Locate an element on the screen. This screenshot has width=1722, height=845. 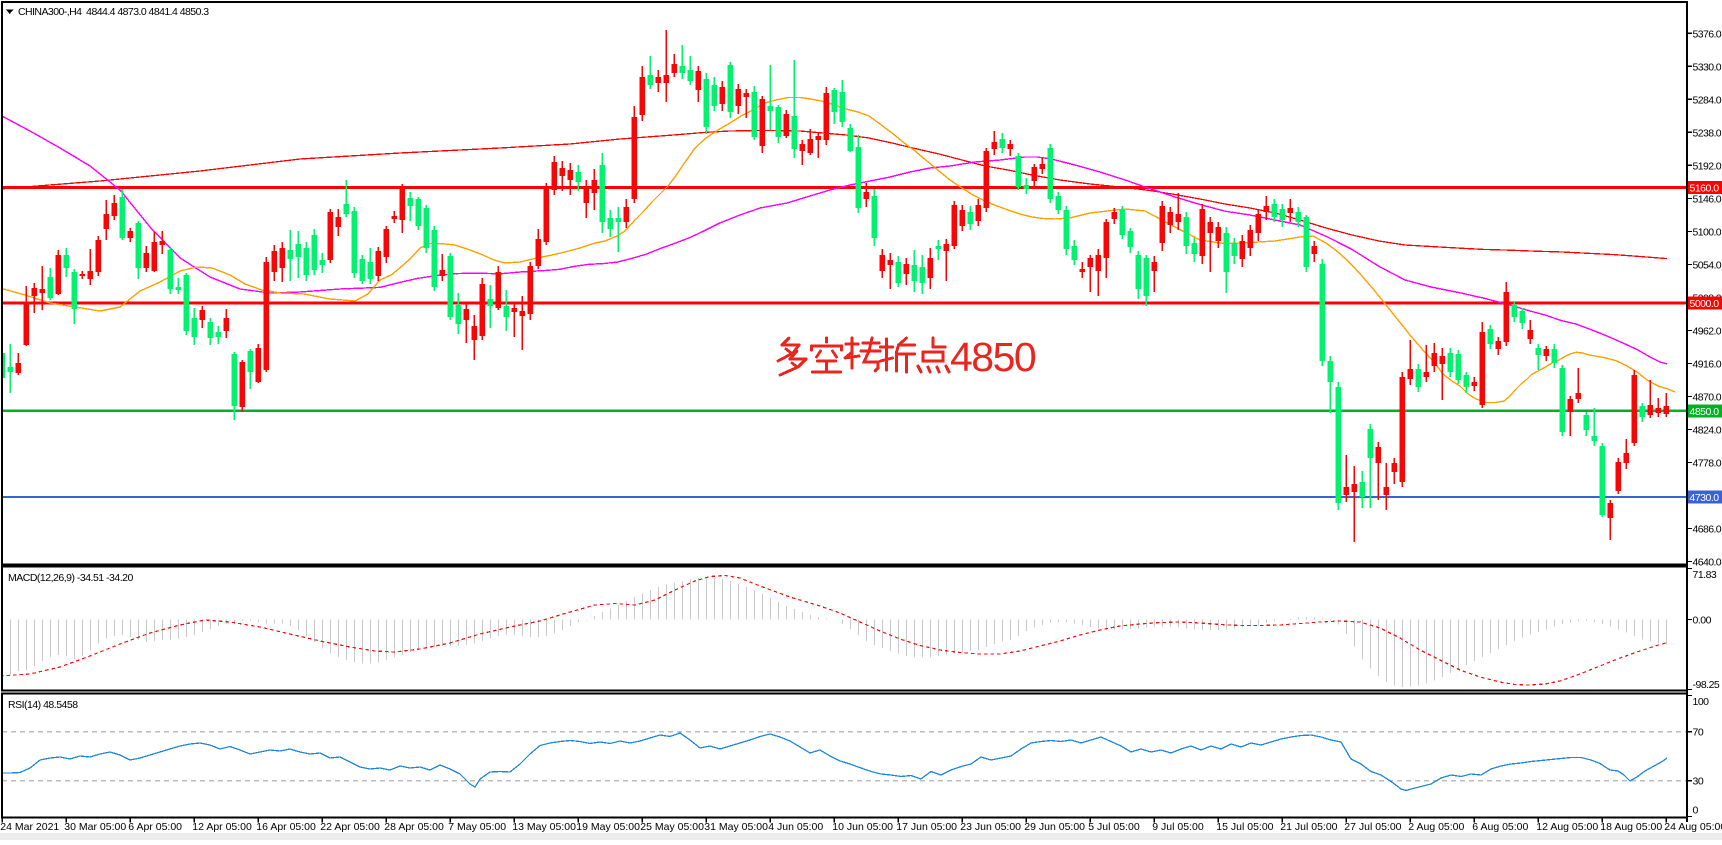
svg-text: 71.83 is located at coordinates (1705, 575).